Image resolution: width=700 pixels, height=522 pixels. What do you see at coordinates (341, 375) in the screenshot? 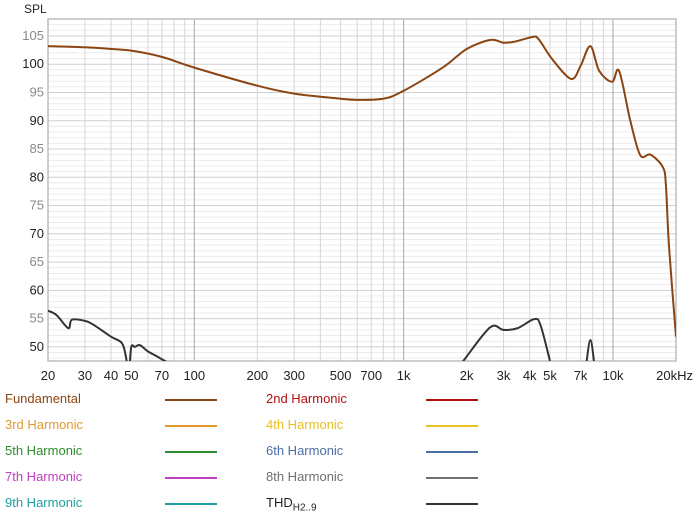
I see `x-tick-label: 500` at bounding box center [341, 375].